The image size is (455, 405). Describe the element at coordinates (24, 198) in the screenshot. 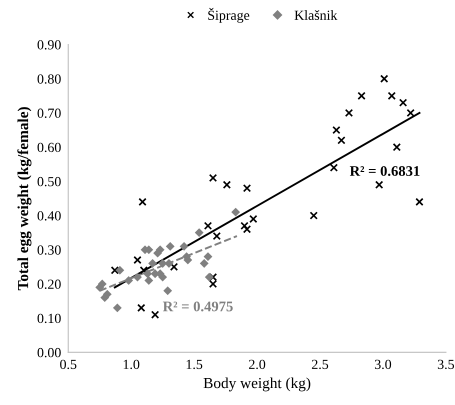

I see `y-axis-title: Total egg weight (kg/female)` at that location.